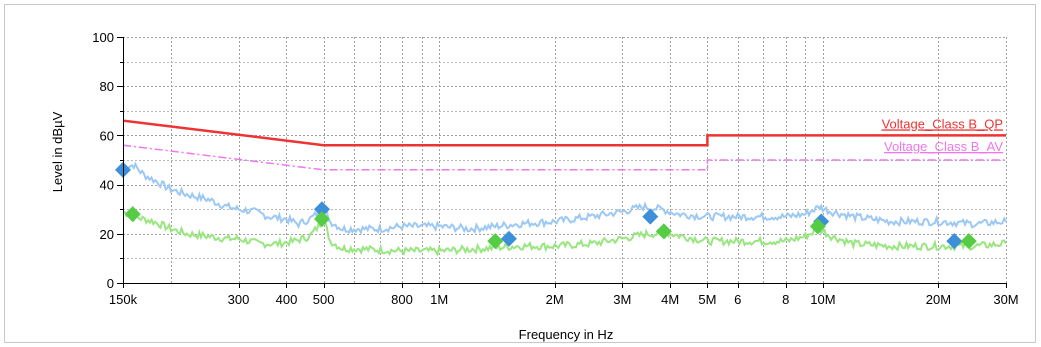 The image size is (1041, 347). I want to click on x-tick-label: 300, so click(239, 299).